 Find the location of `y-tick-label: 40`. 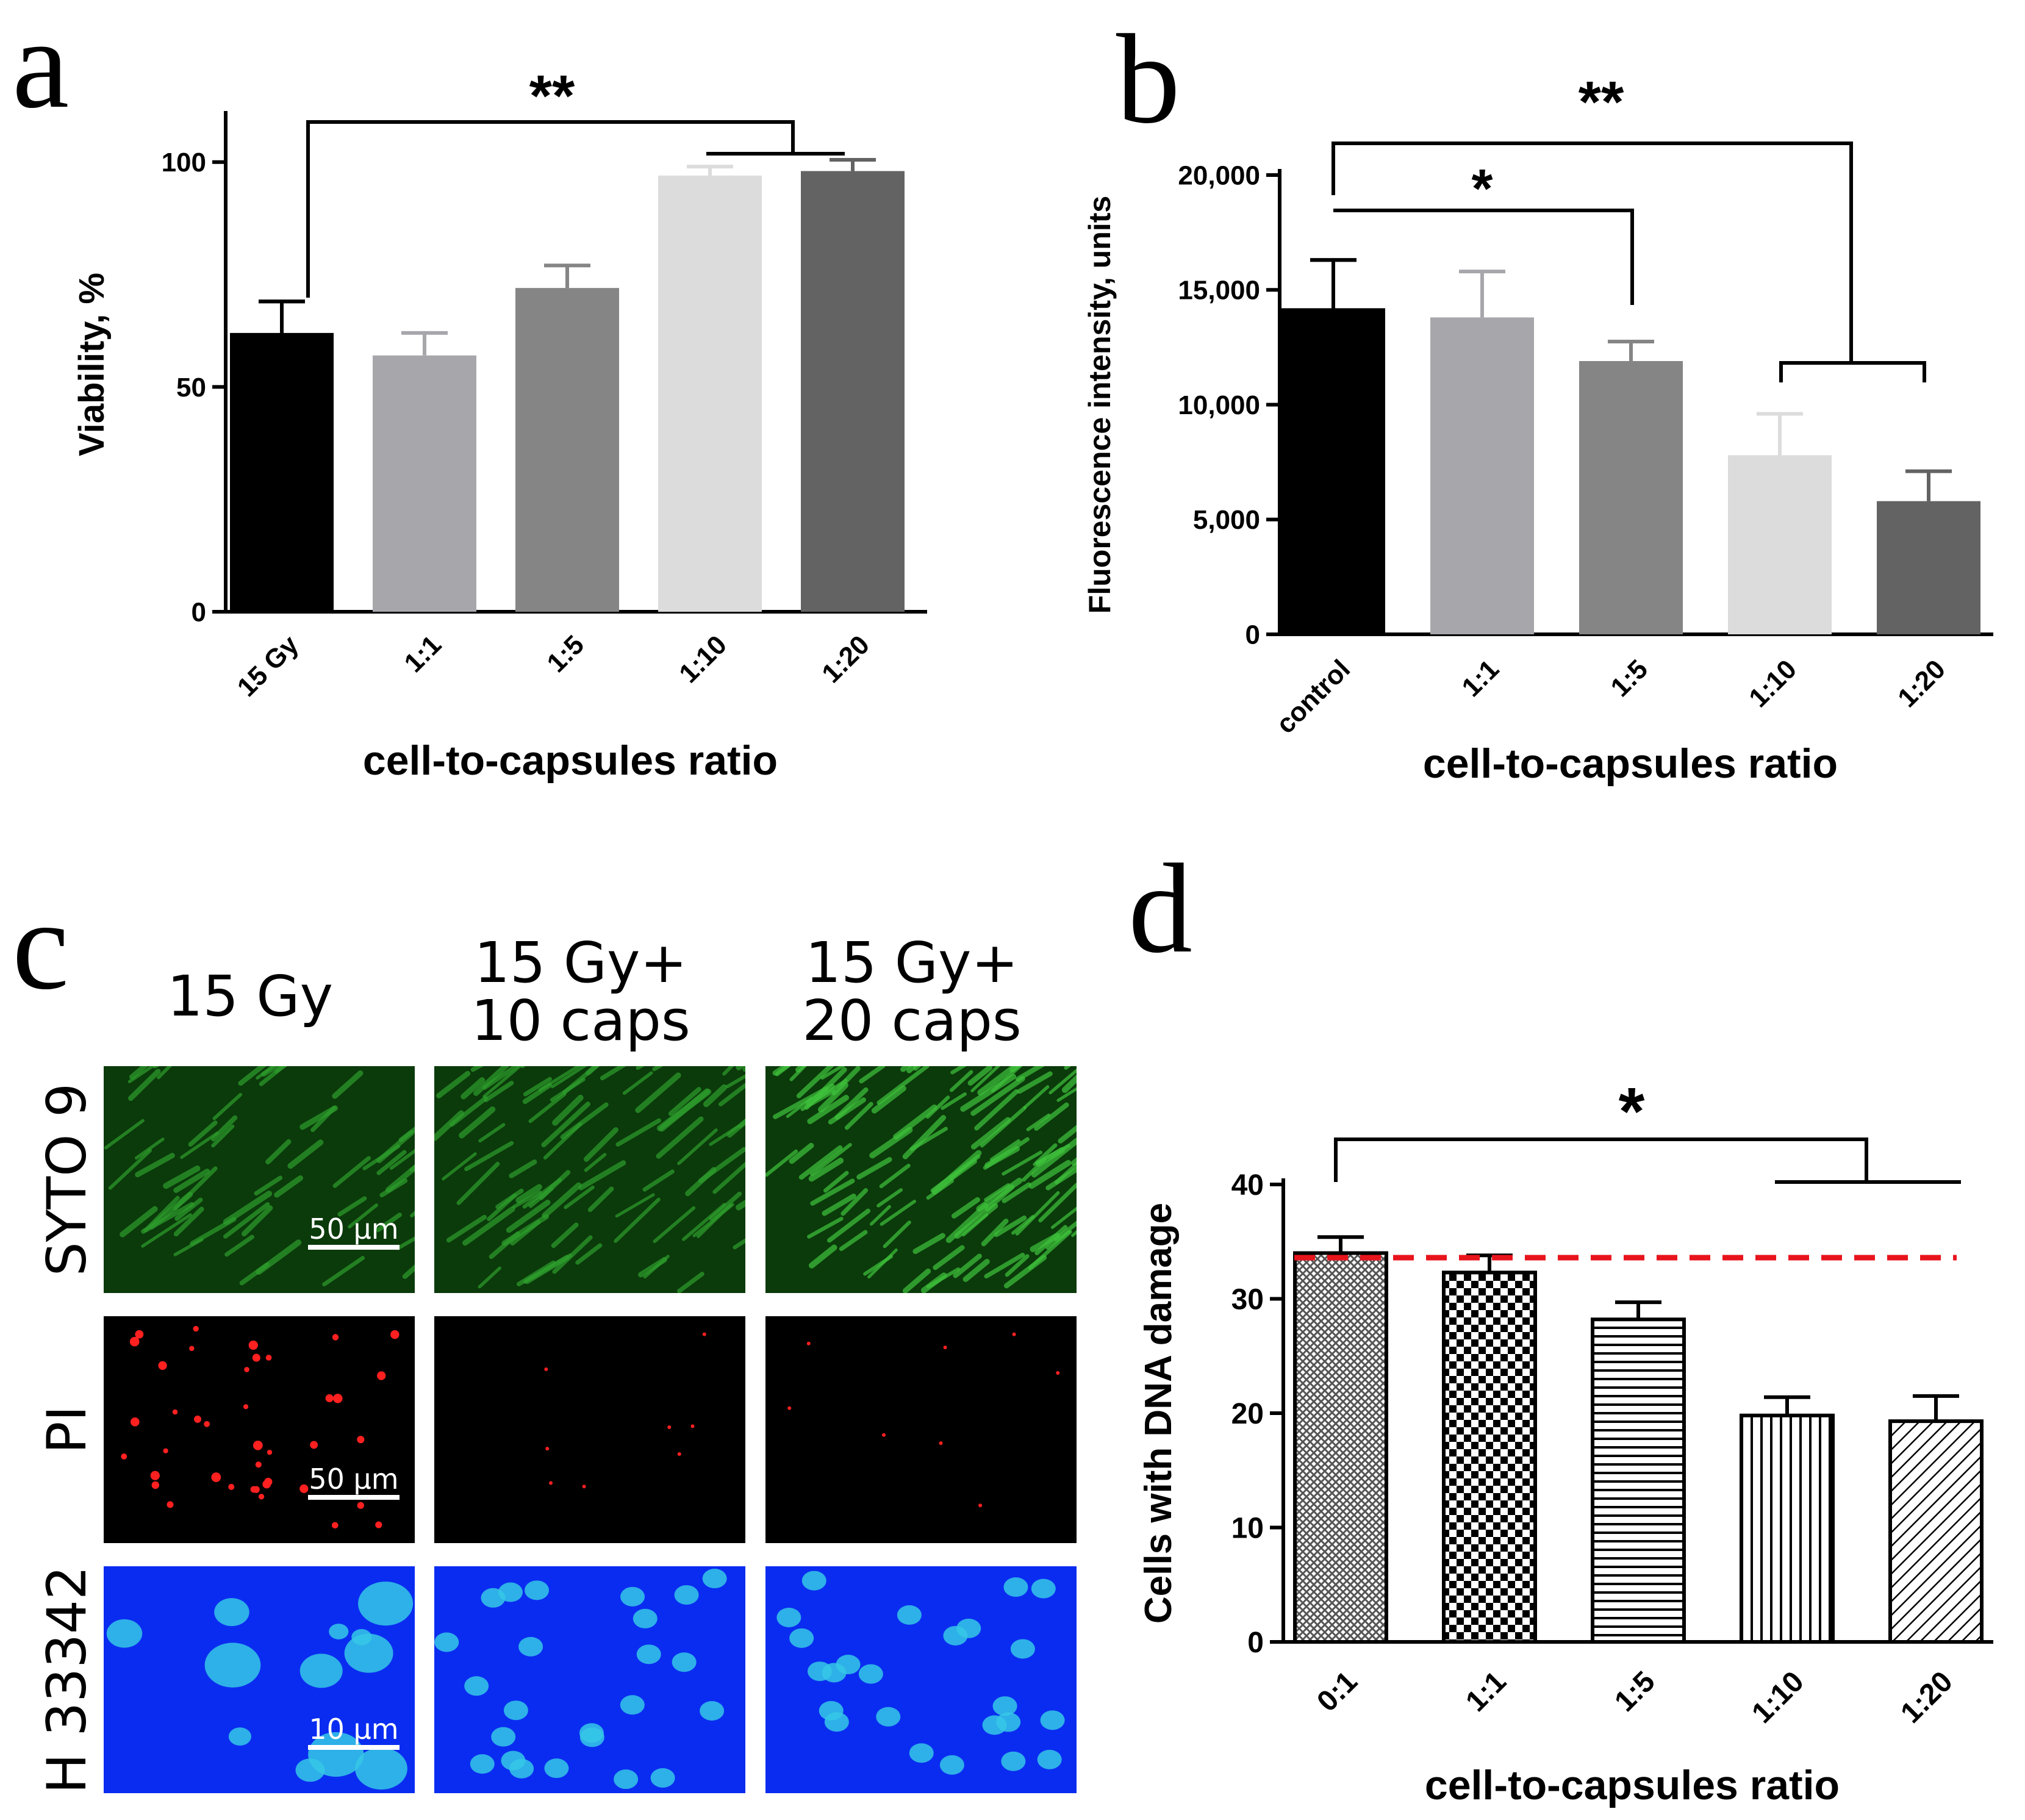

y-tick-label: 40 is located at coordinates (1247, 1185).